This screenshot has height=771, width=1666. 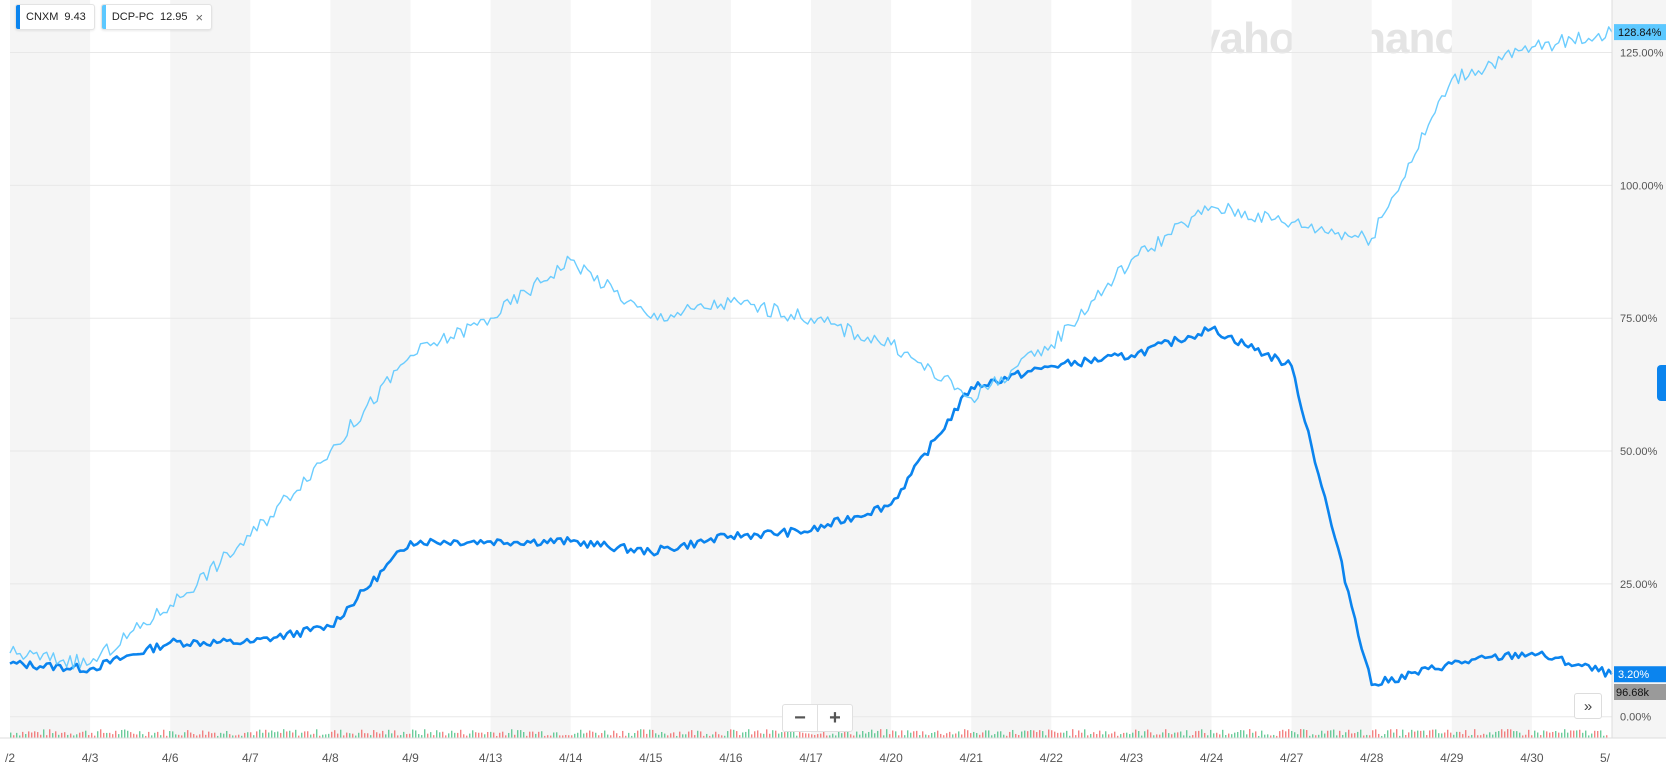 What do you see at coordinates (835, 718) in the screenshot?
I see `zoom-in-button: +` at bounding box center [835, 718].